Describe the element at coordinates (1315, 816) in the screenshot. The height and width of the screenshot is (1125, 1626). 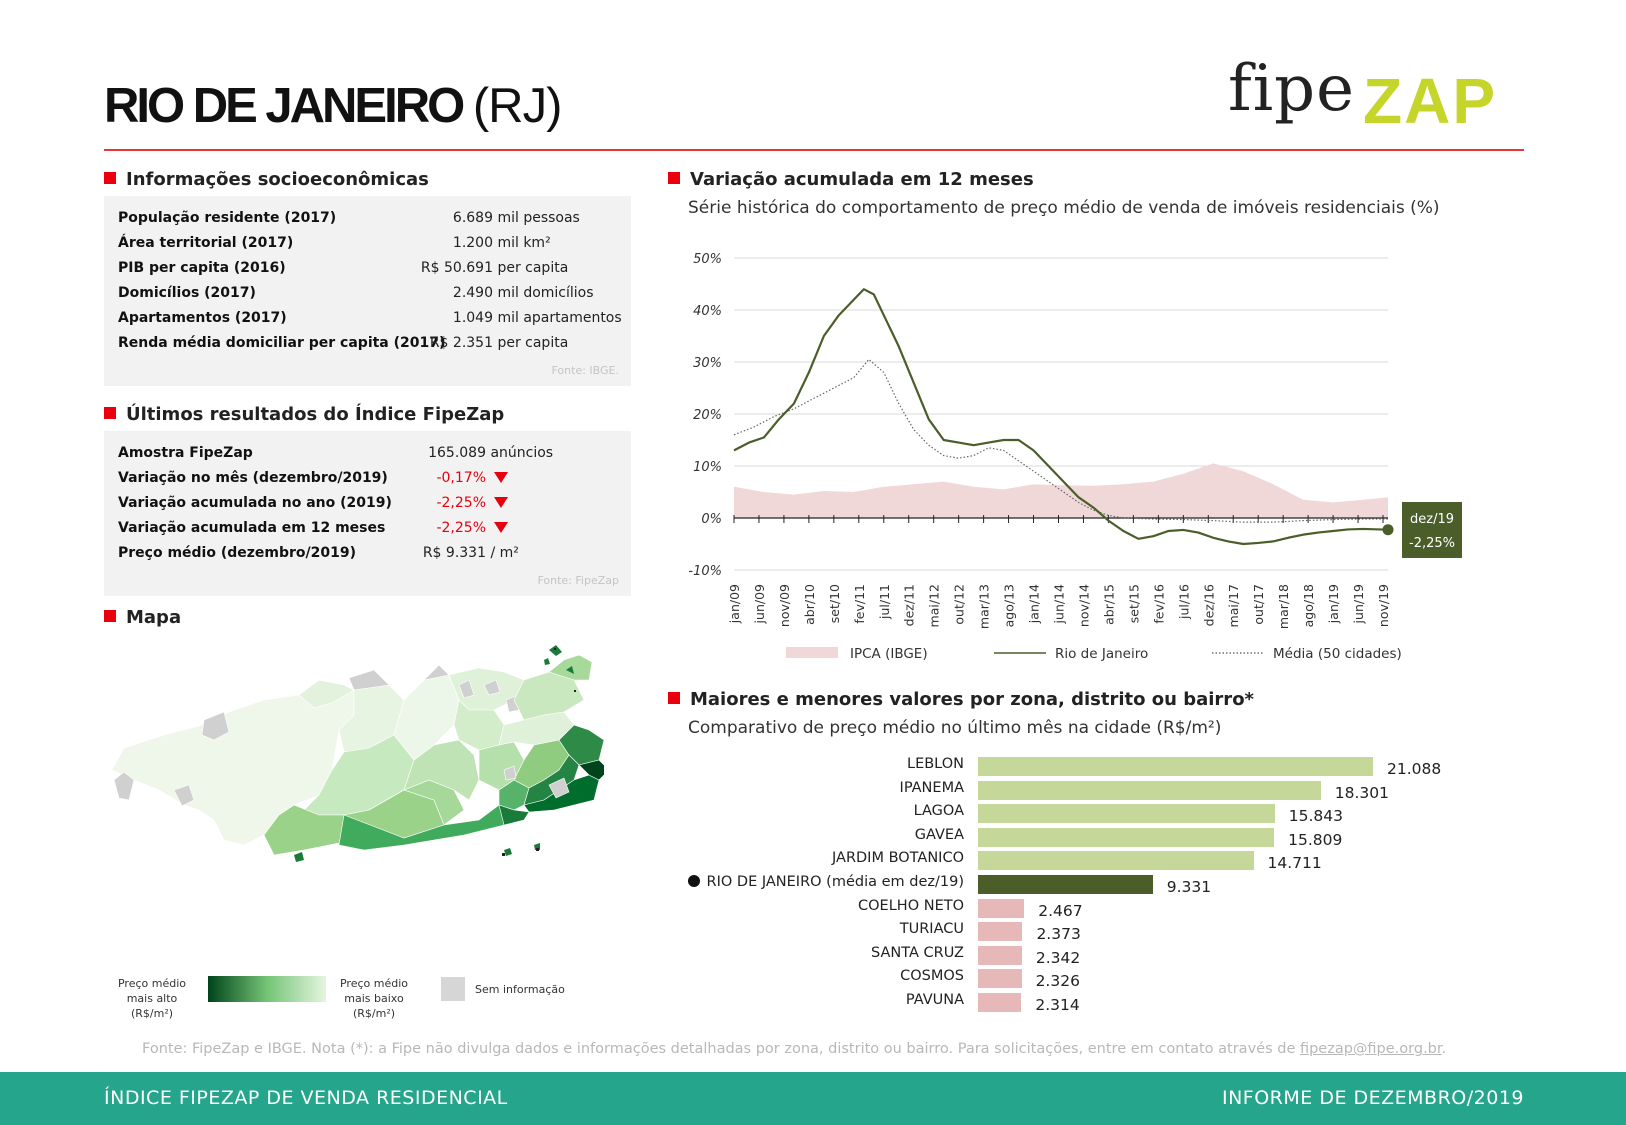
I see `bar-value-label: 15.843` at that location.